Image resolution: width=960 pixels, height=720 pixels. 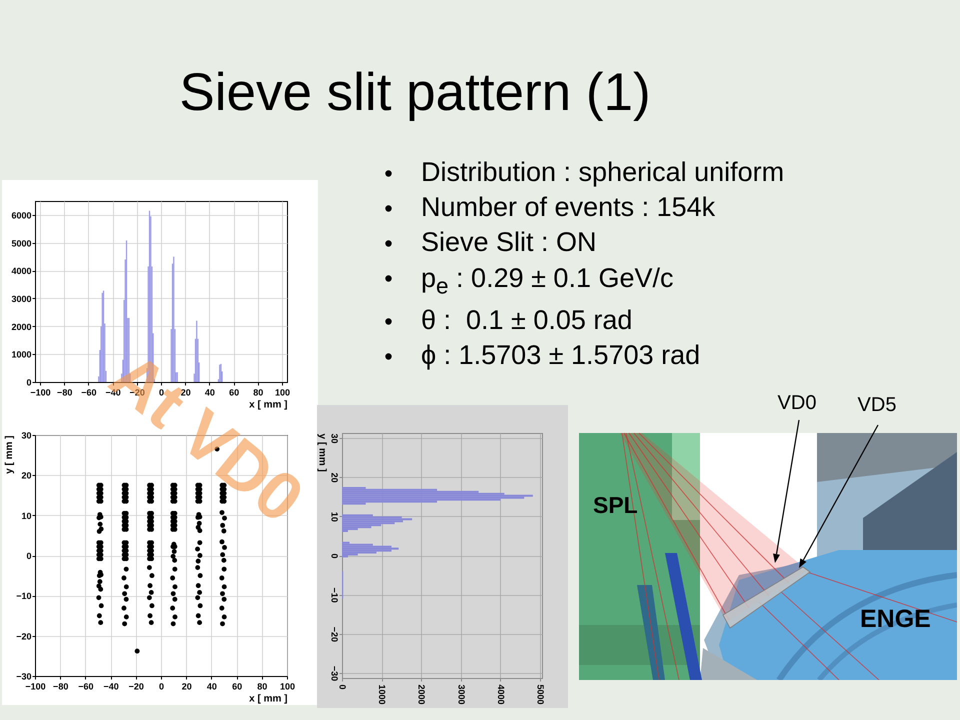 I want to click on text: ENGE, so click(x=895, y=619).